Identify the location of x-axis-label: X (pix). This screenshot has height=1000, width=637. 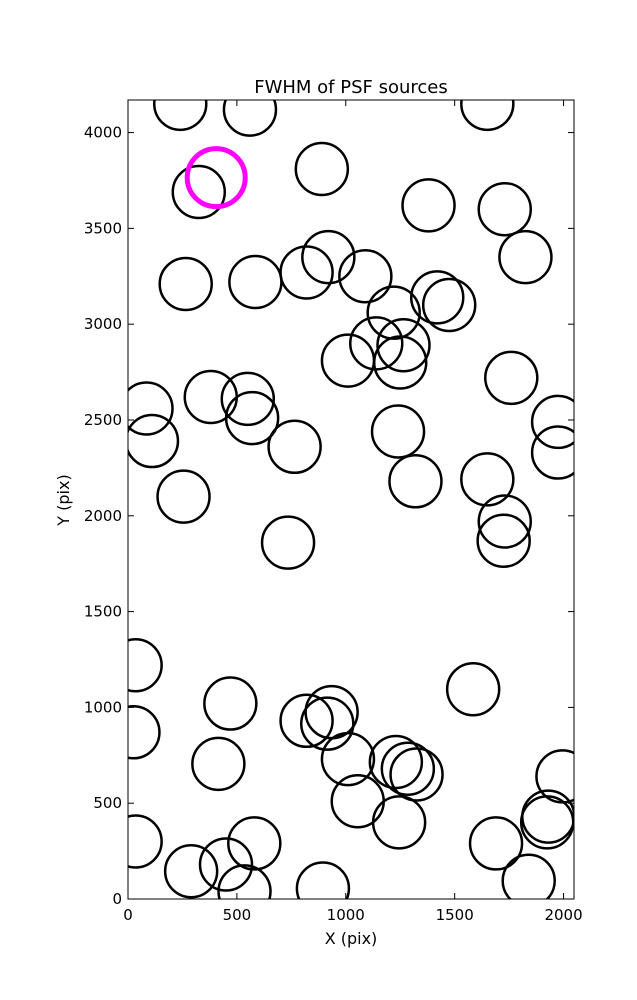
(351, 938).